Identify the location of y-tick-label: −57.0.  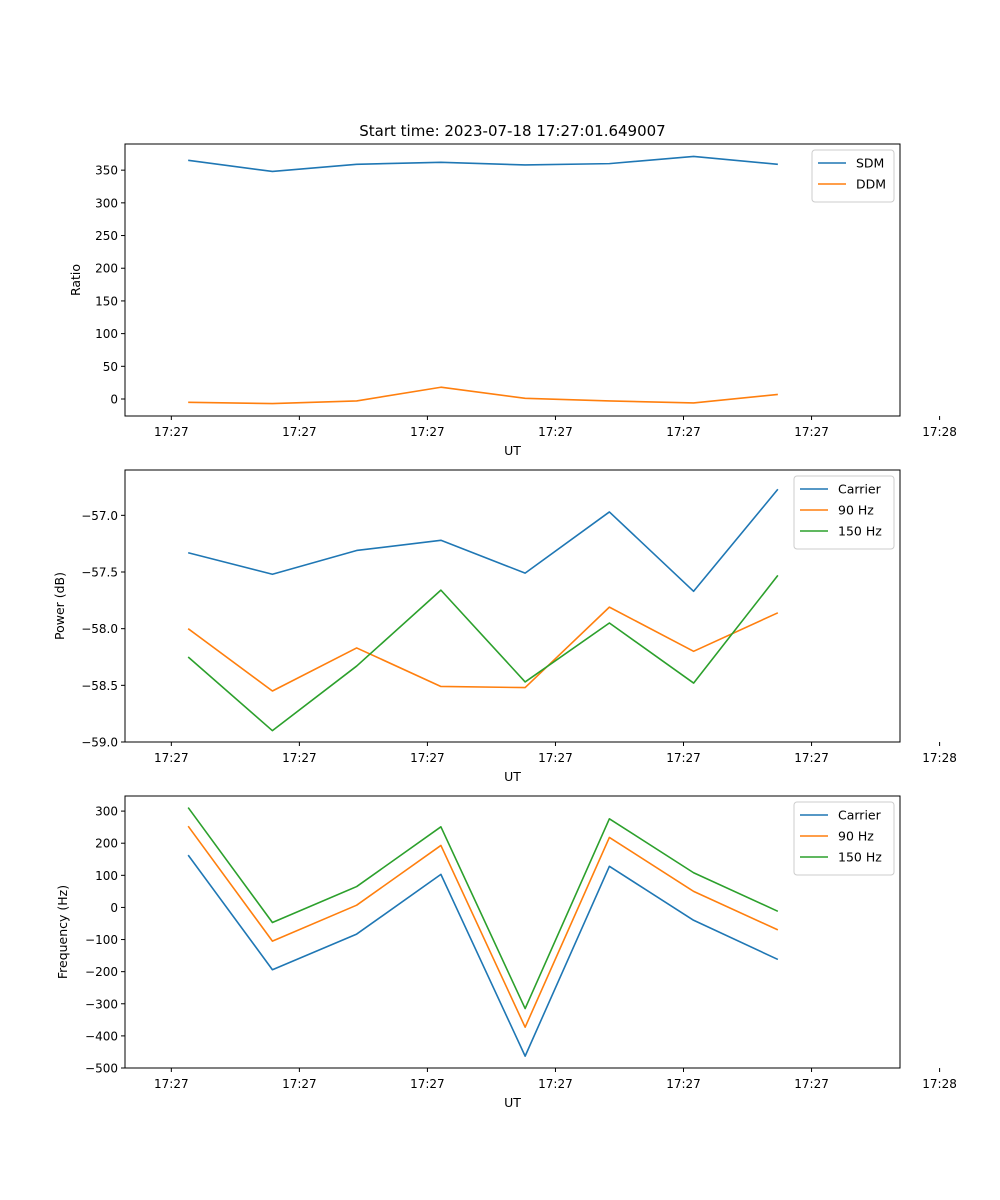
(99, 516).